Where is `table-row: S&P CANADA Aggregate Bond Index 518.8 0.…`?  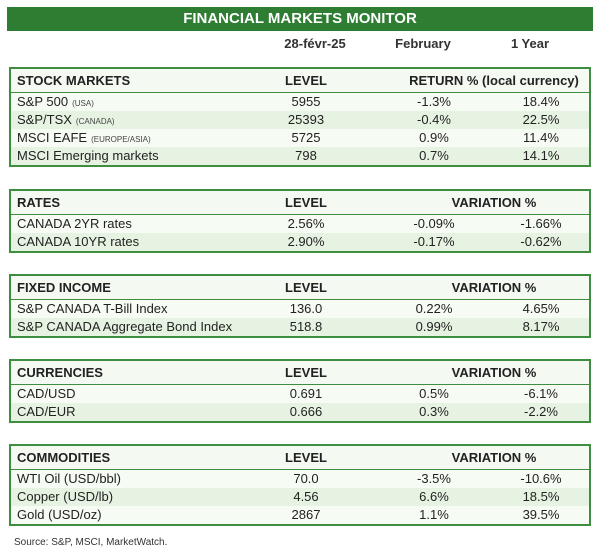 table-row: S&P CANADA Aggregate Bond Index 518.8 0.… is located at coordinates (300, 327).